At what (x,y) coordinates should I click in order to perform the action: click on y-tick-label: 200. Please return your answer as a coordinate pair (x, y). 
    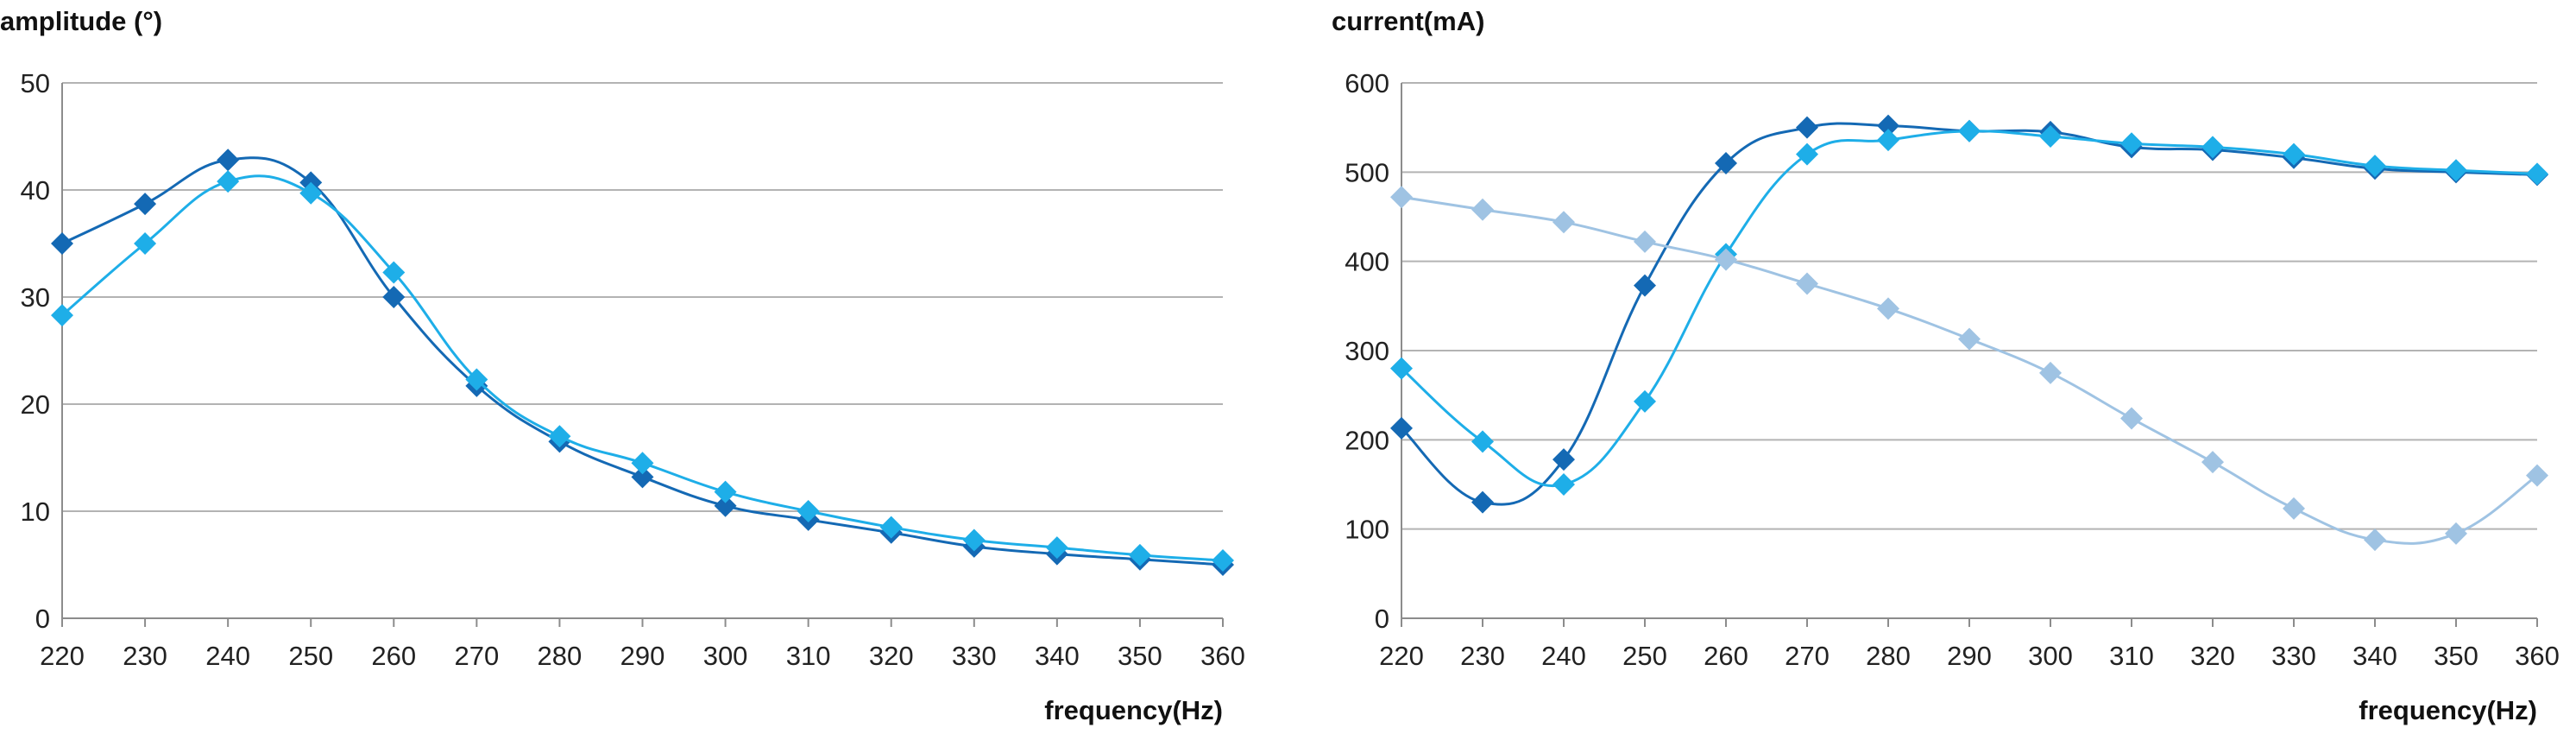
    Looking at the image, I should click on (1367, 440).